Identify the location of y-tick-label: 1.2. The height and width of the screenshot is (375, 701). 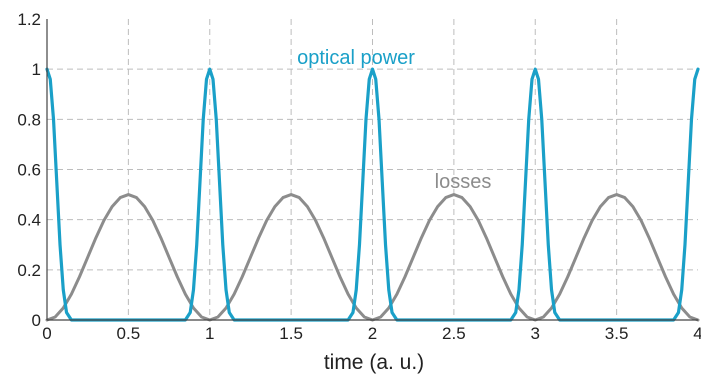
(29, 19).